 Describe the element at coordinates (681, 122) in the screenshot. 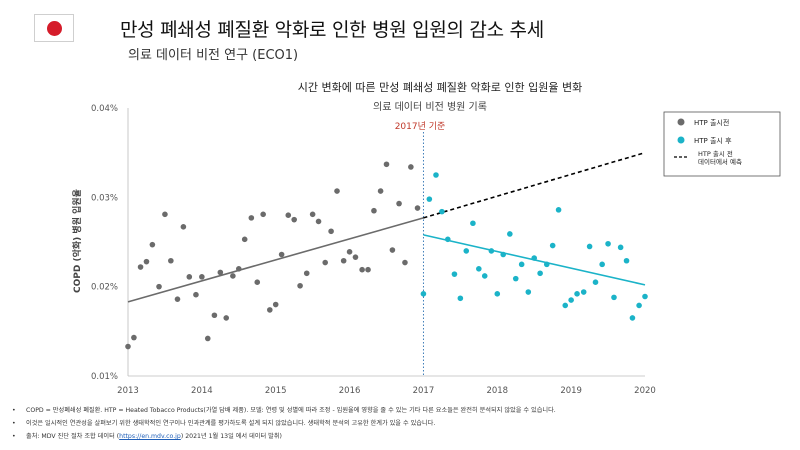

I see `legend-marker-before` at that location.